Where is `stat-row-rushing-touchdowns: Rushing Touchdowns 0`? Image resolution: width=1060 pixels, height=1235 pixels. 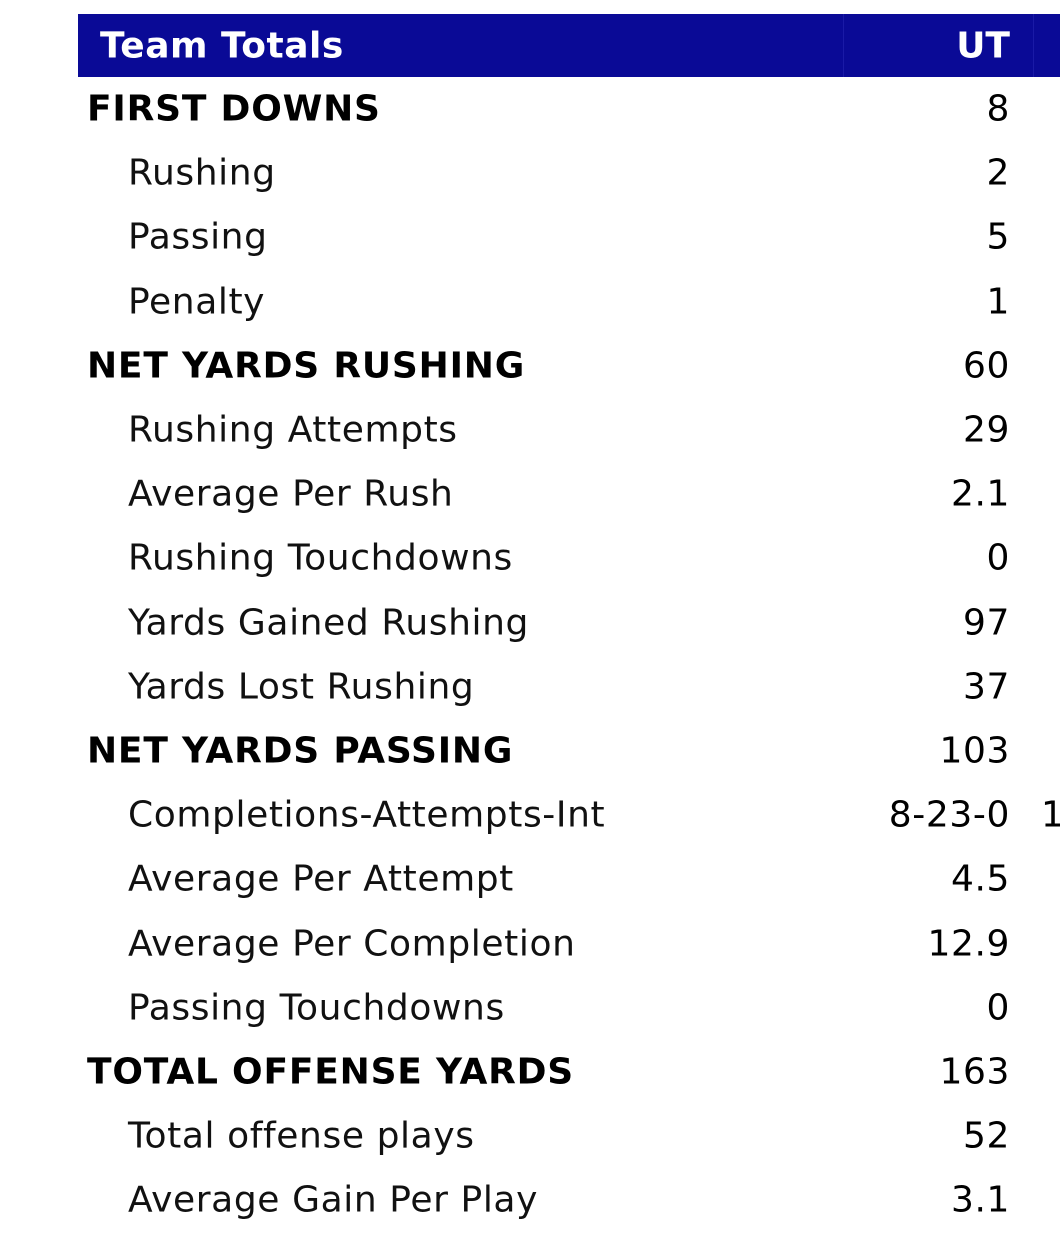
stat-row-rushing-touchdowns: Rushing Touchdowns 0 is located at coordinates (569, 558).